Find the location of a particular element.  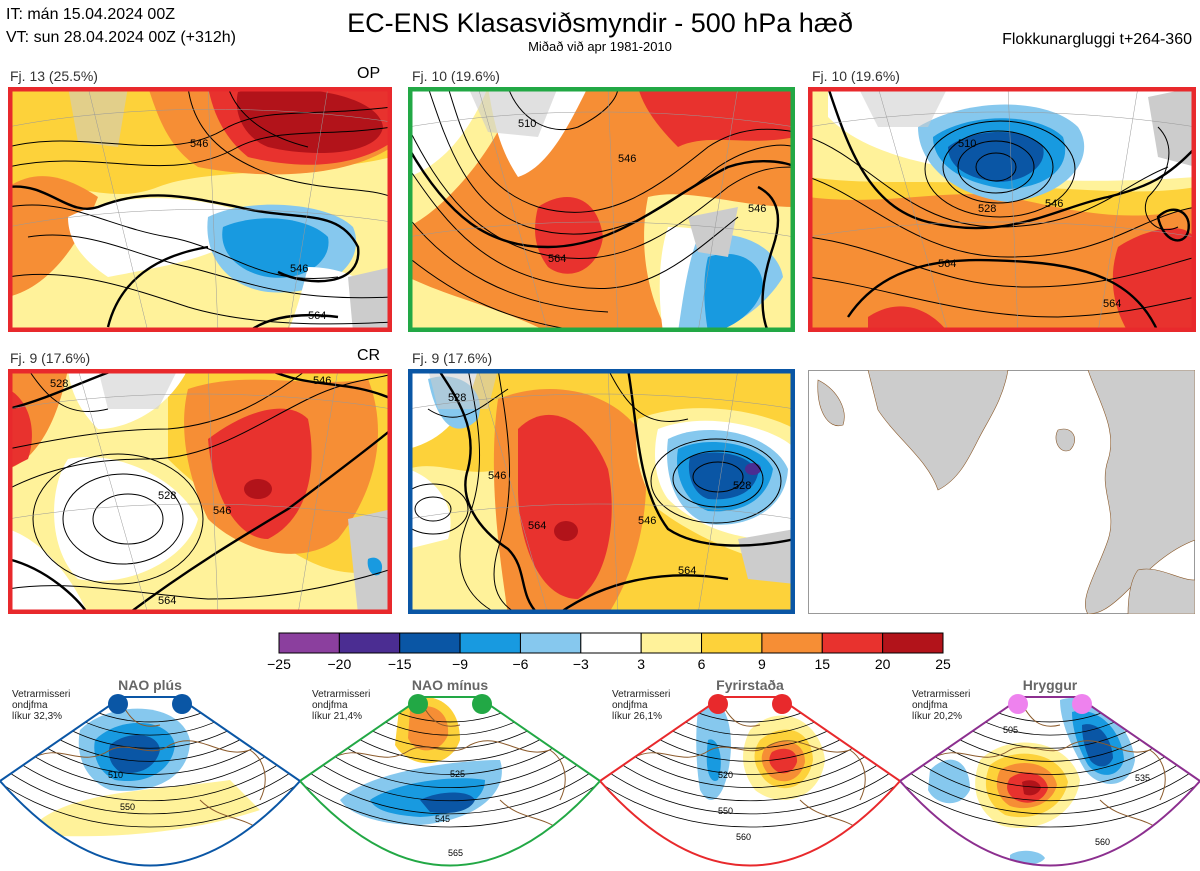

regime-name: Fyrirstaða is located at coordinates (750, 685).